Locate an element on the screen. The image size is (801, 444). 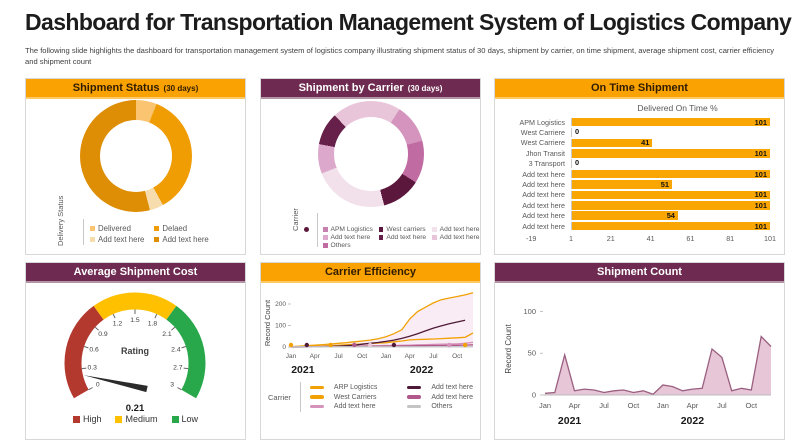
bar-category-label: 3 Transport is located at coordinates (546, 164).